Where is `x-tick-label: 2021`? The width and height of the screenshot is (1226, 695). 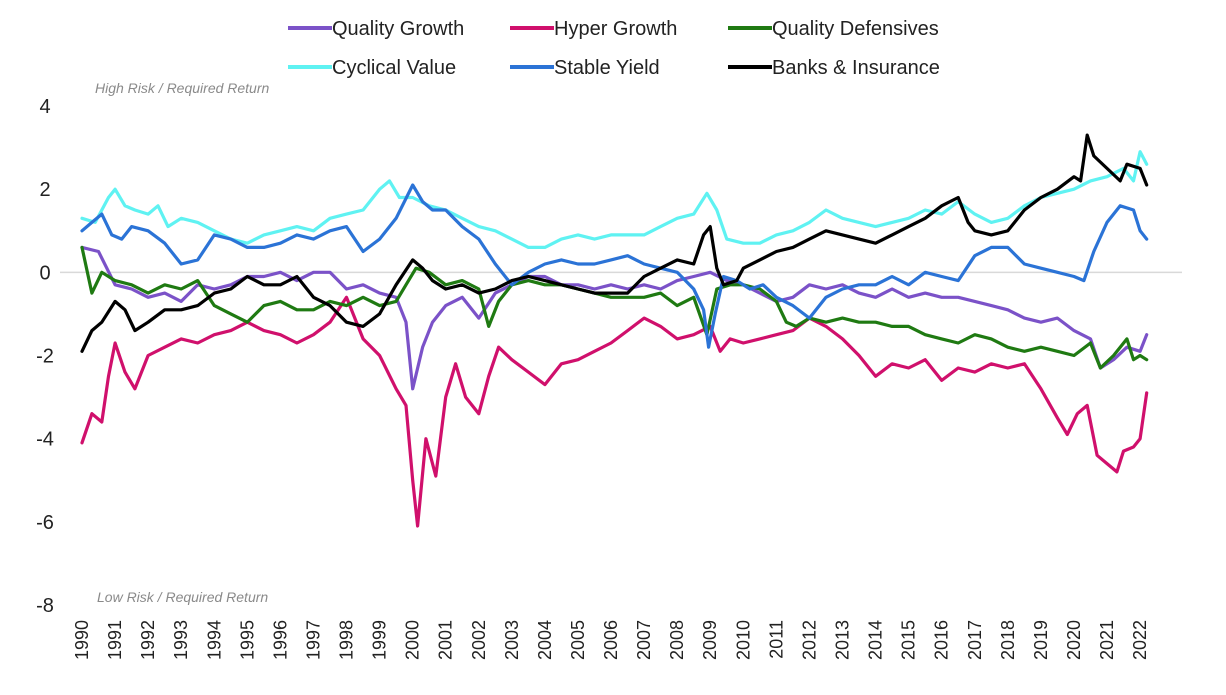 x-tick-label: 2021 is located at coordinates (1107, 640).